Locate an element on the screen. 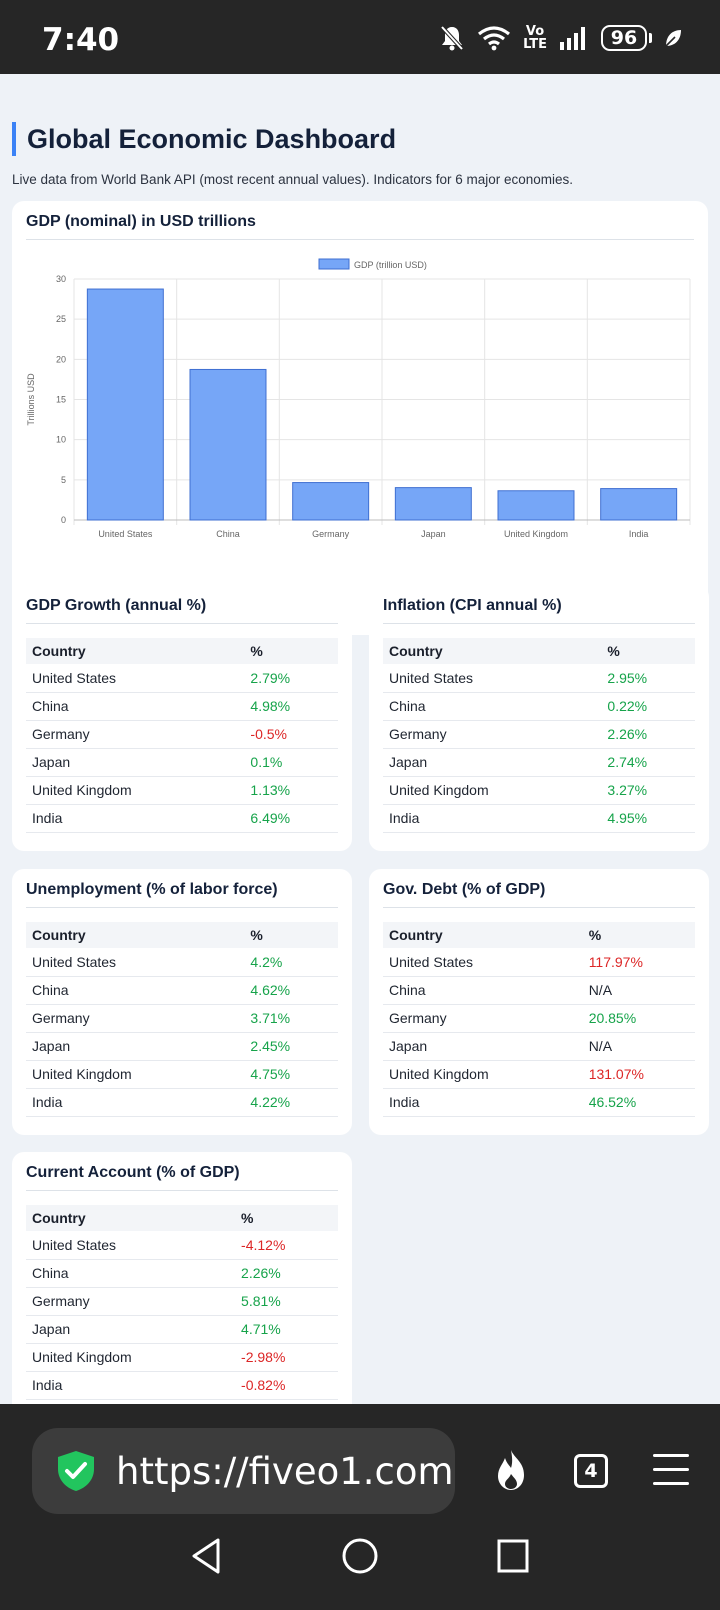 The height and width of the screenshot is (1610, 720). table-row: China 2.26% is located at coordinates (182, 1273).